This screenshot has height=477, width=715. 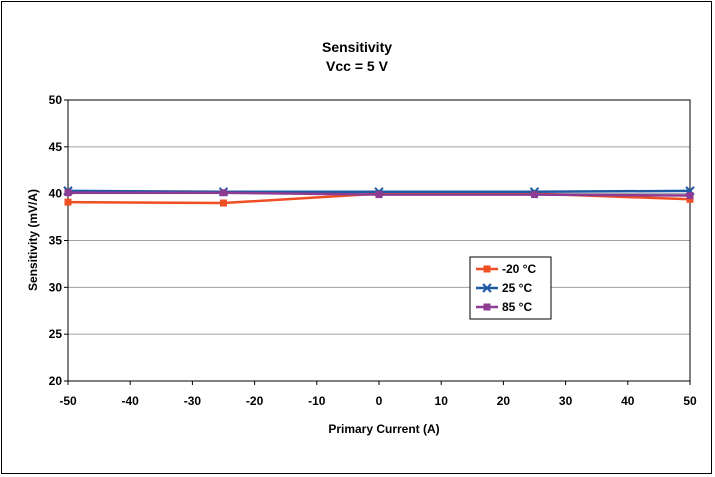 What do you see at coordinates (317, 401) in the screenshot?
I see `x-tick-label: -10` at bounding box center [317, 401].